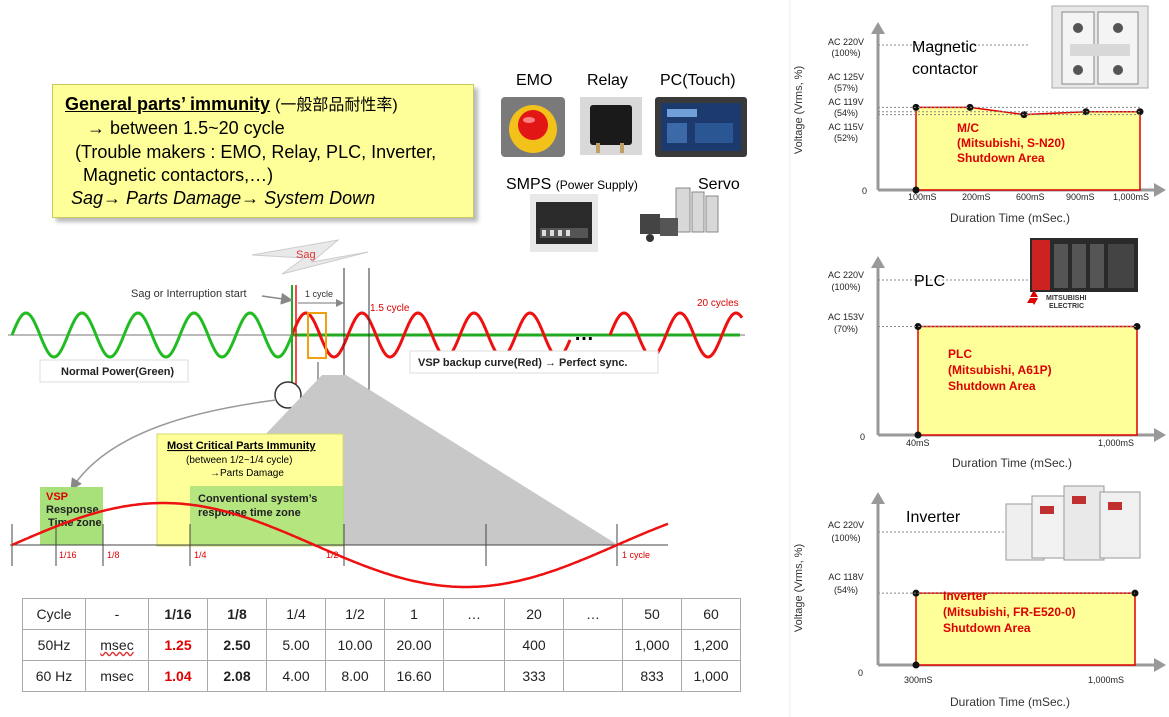 The width and height of the screenshot is (1169, 717). Describe the element at coordinates (845, 102) in the screenshot. I see `mc-ytick-2-label: AC 119V` at that location.